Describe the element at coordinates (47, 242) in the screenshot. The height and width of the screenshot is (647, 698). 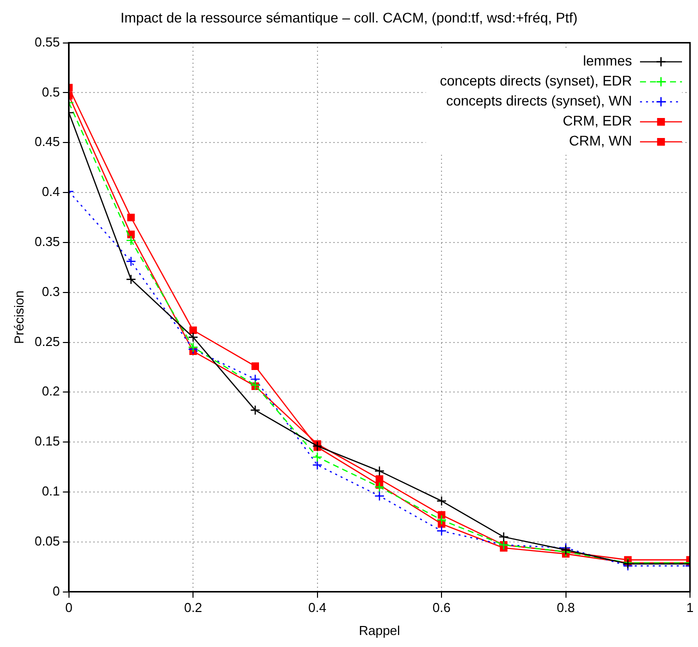
I see `y-tick-label: 0.35` at that location.